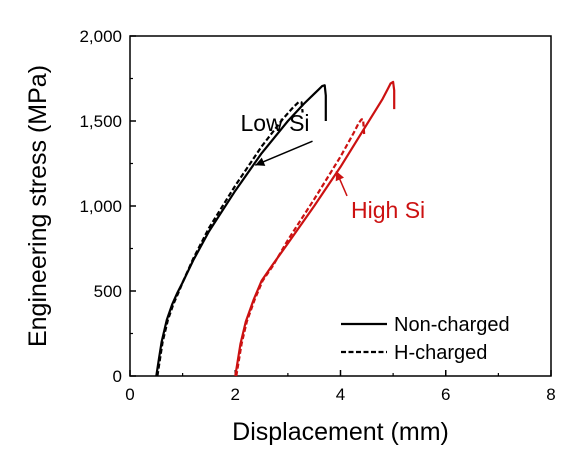 The height and width of the screenshot is (458, 585). What do you see at coordinates (300, 247) in the screenshot?
I see `series-line-high-si-h-charged` at bounding box center [300, 247].